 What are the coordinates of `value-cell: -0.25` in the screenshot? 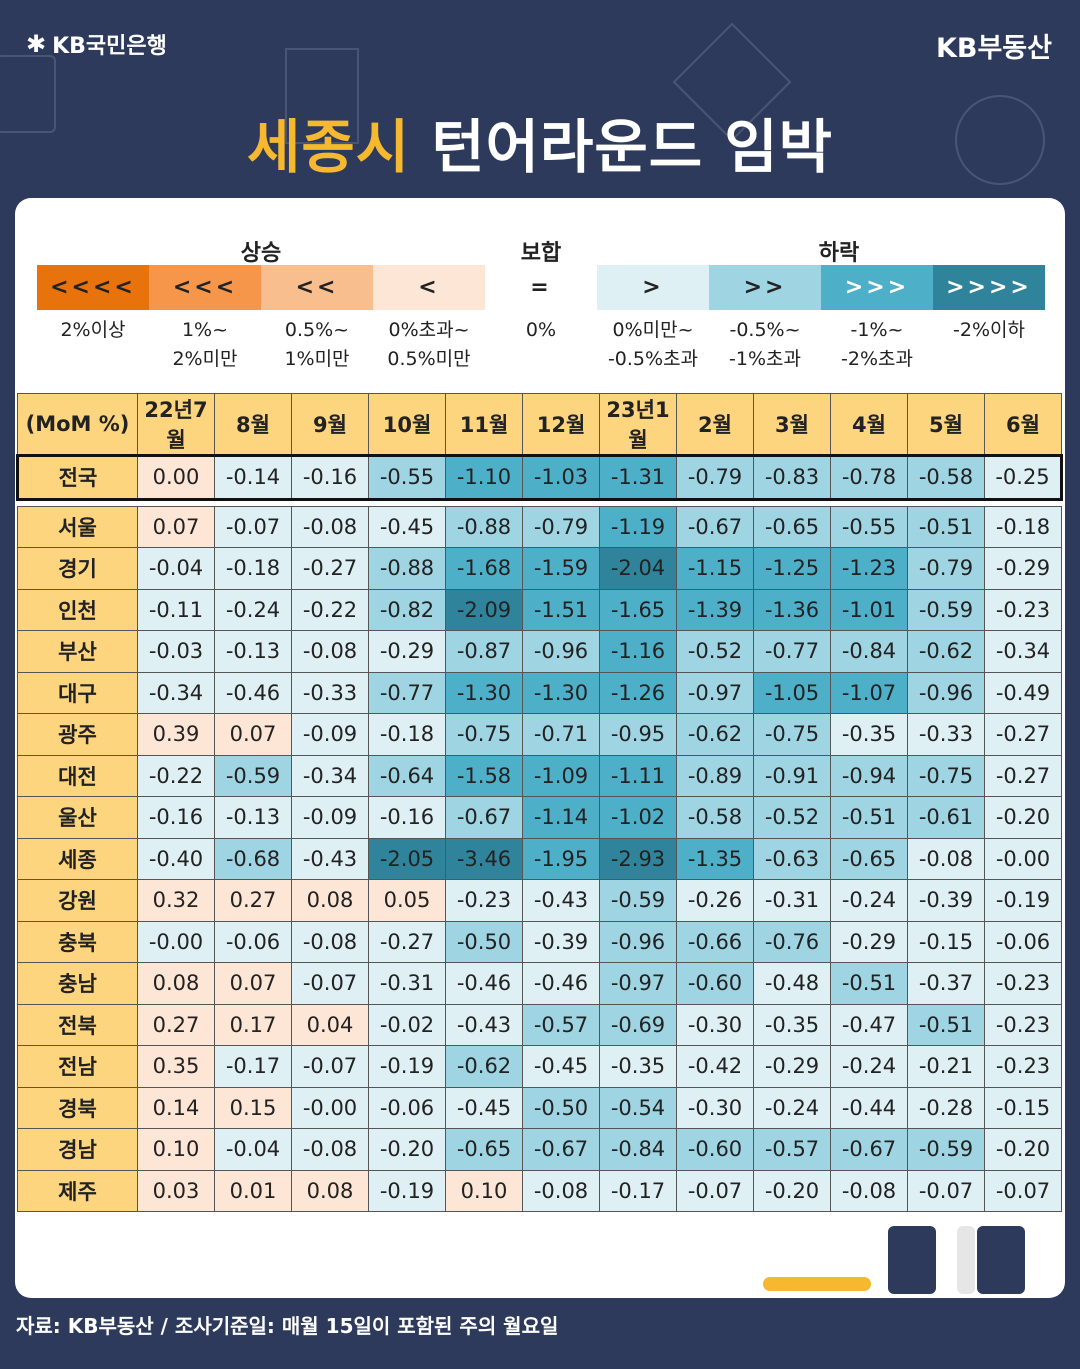 It's located at (1023, 477).